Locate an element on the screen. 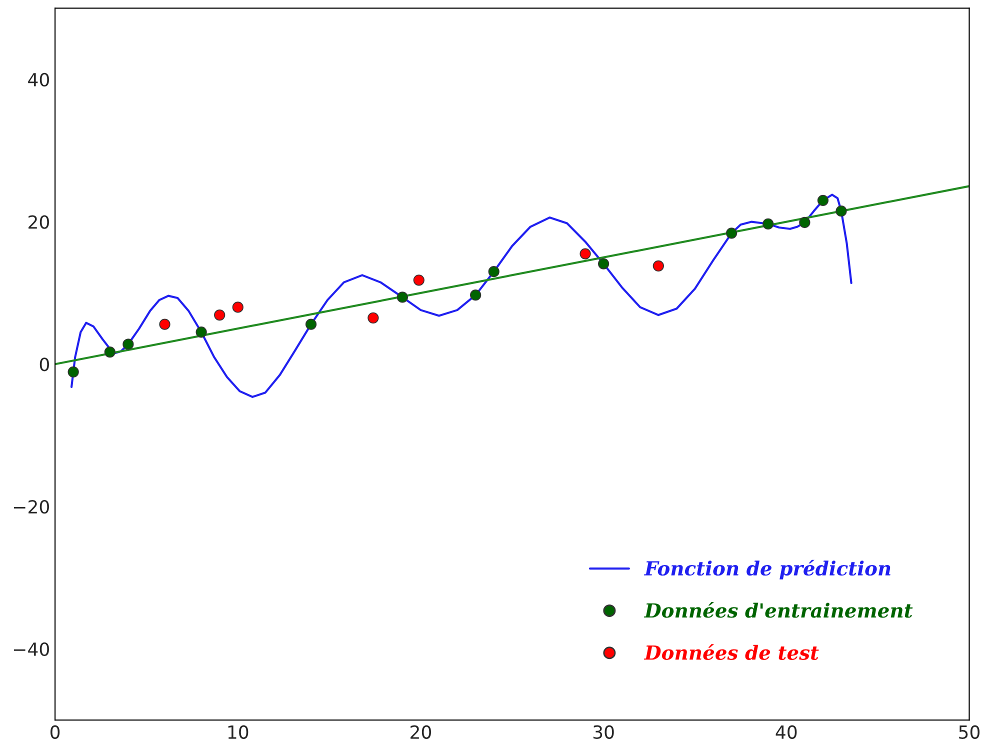 The width and height of the screenshot is (983, 747). legend-label: Fonction de prédiction is located at coordinates (767, 570).